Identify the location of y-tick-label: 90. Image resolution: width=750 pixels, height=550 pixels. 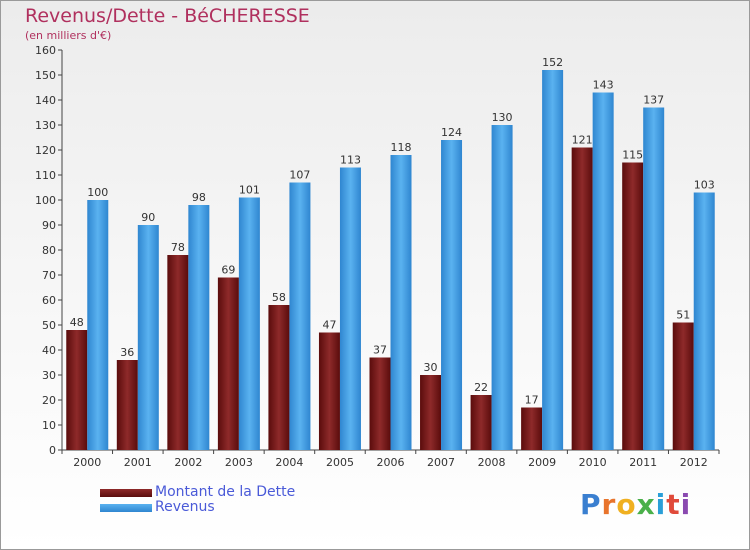
(49, 225).